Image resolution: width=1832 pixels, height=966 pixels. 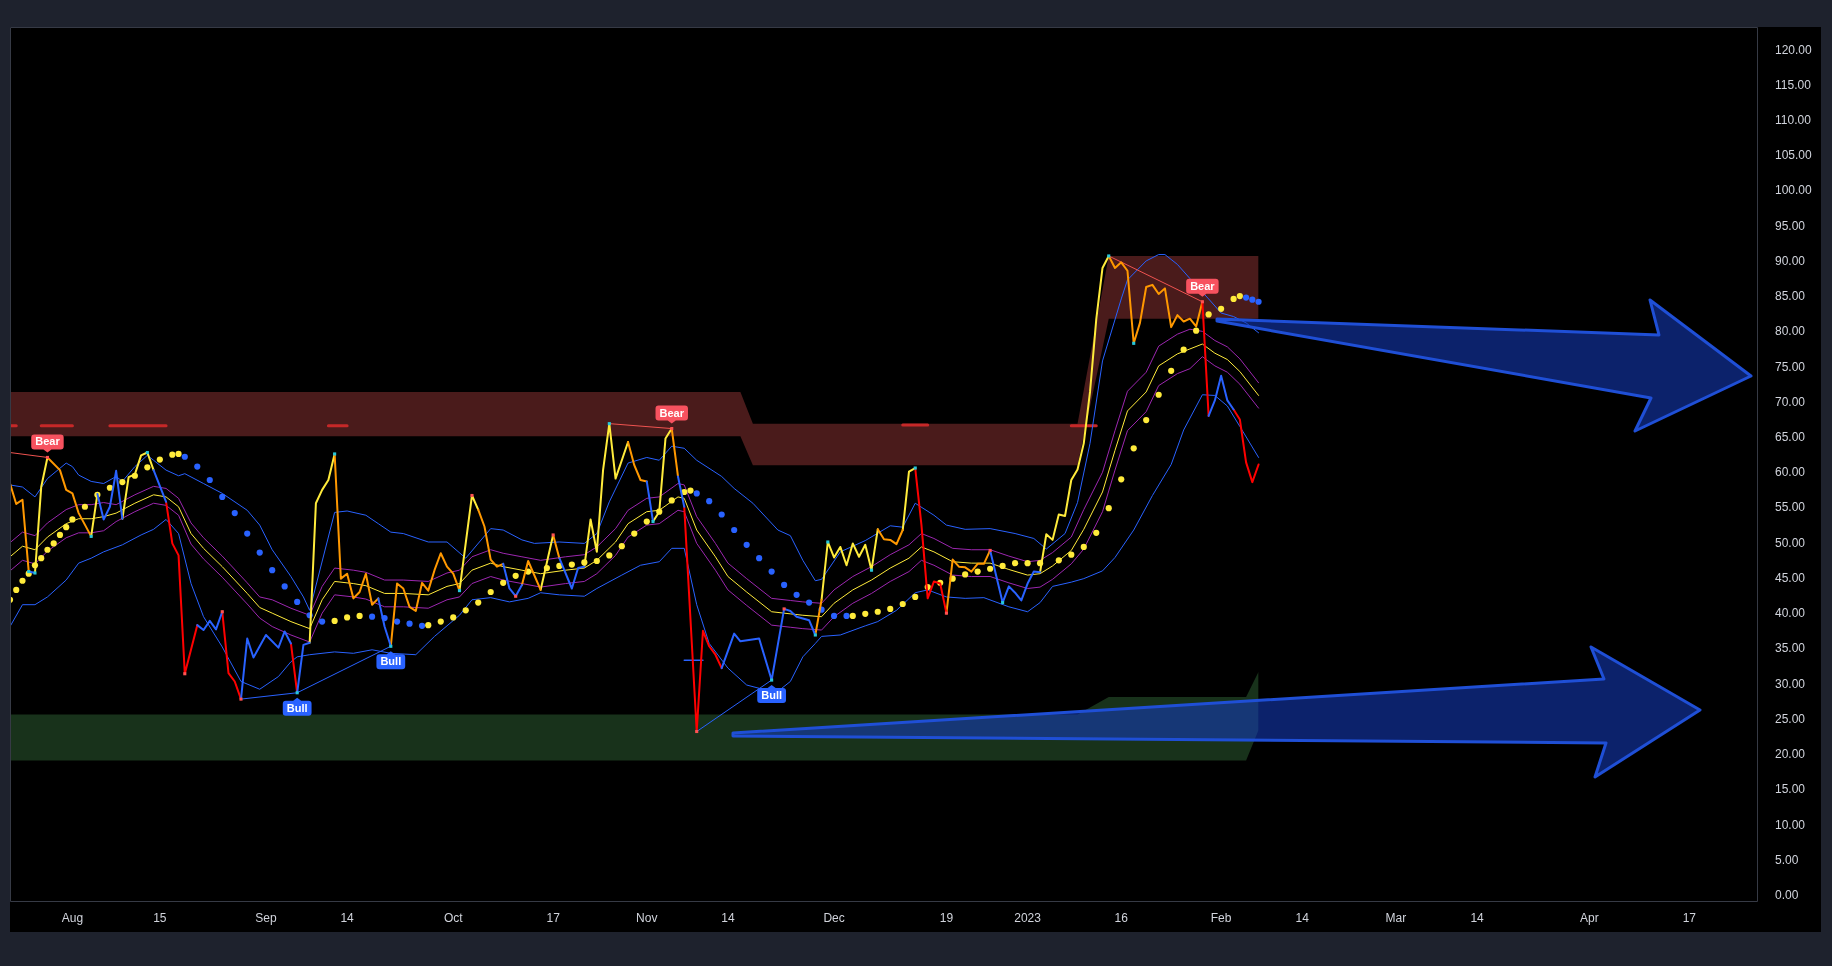 I want to click on y-tick-label: 80.00, so click(x=1790, y=331).